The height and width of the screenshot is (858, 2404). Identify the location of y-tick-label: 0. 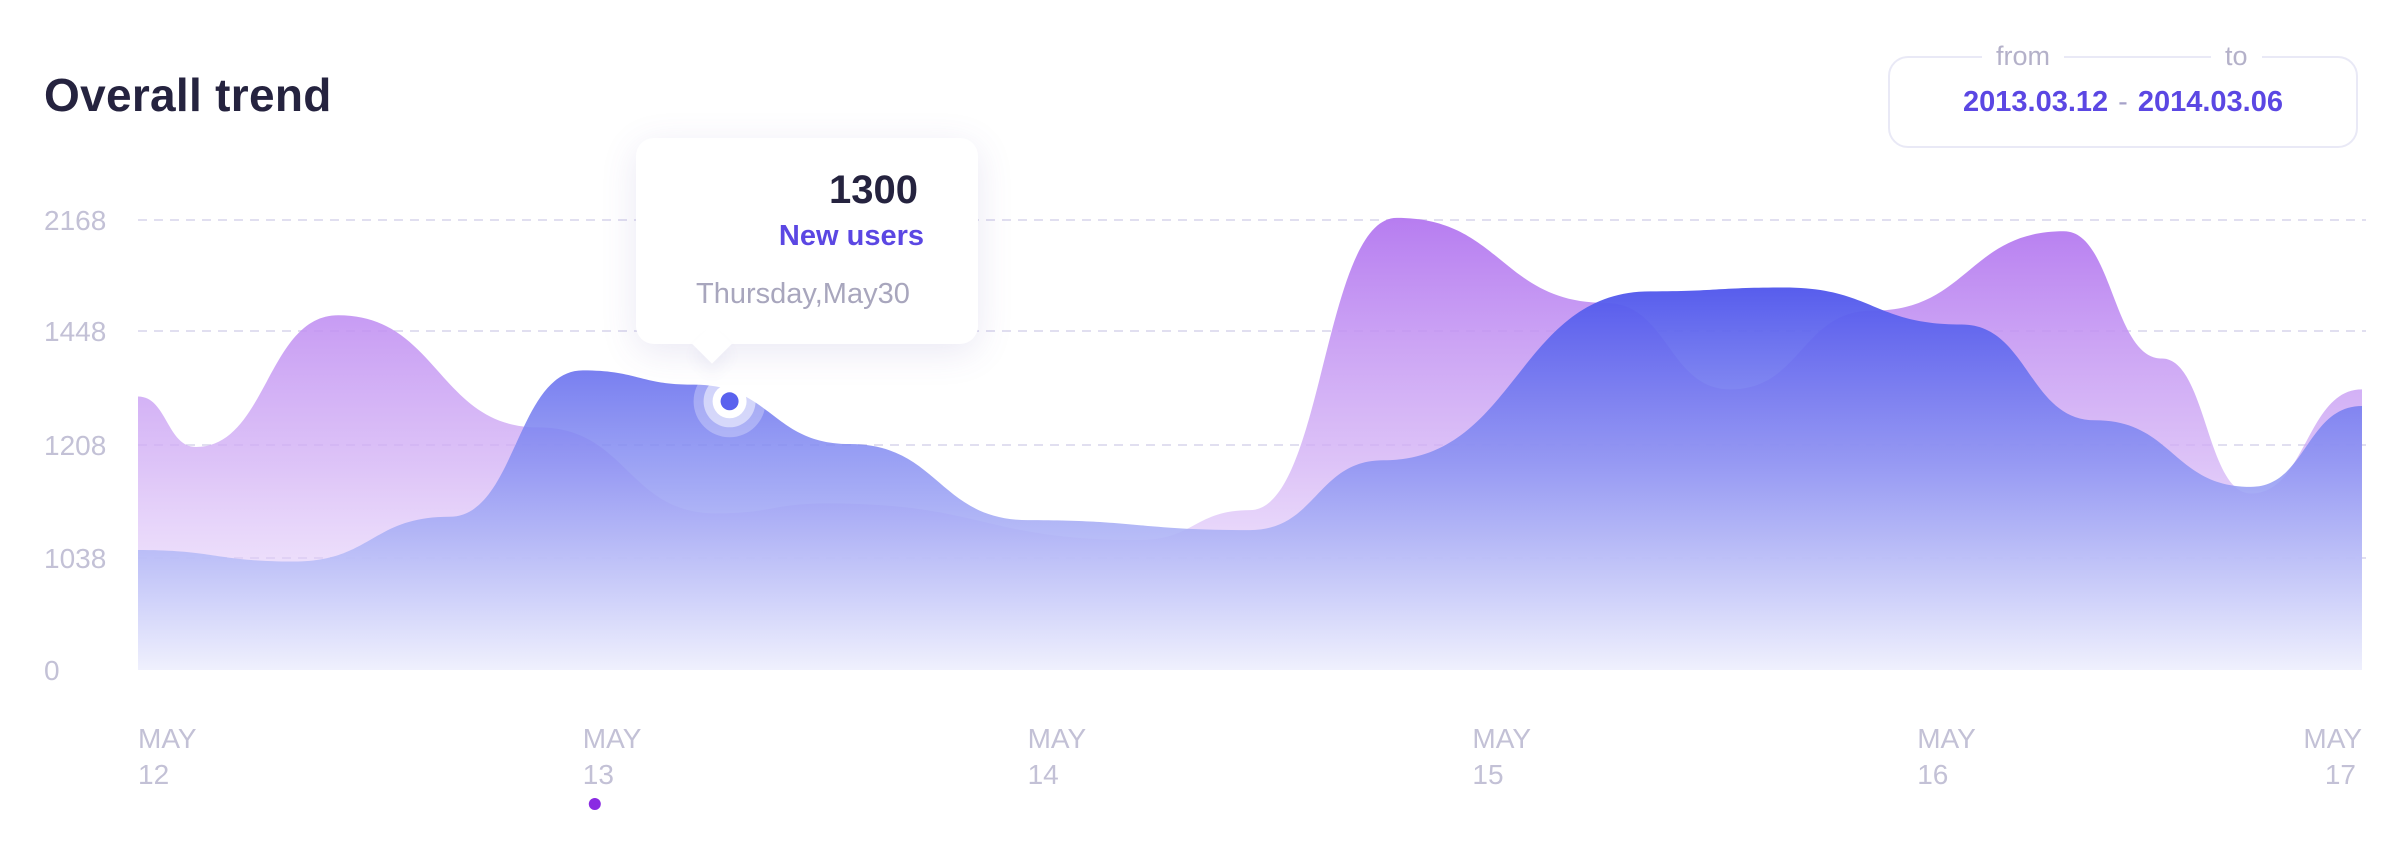
(52, 670).